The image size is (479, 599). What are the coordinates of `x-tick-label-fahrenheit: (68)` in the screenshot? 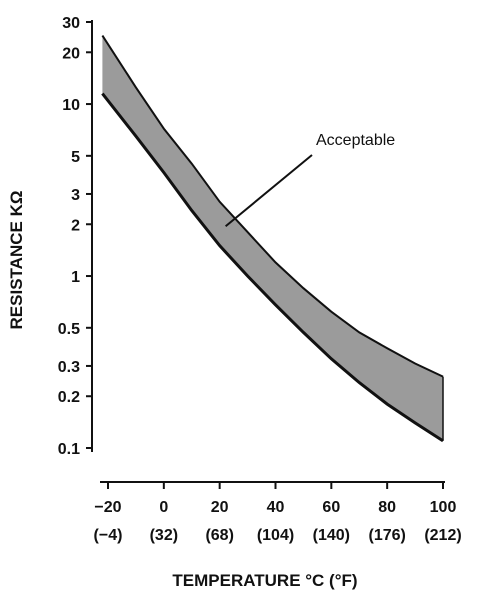 It's located at (219, 535).